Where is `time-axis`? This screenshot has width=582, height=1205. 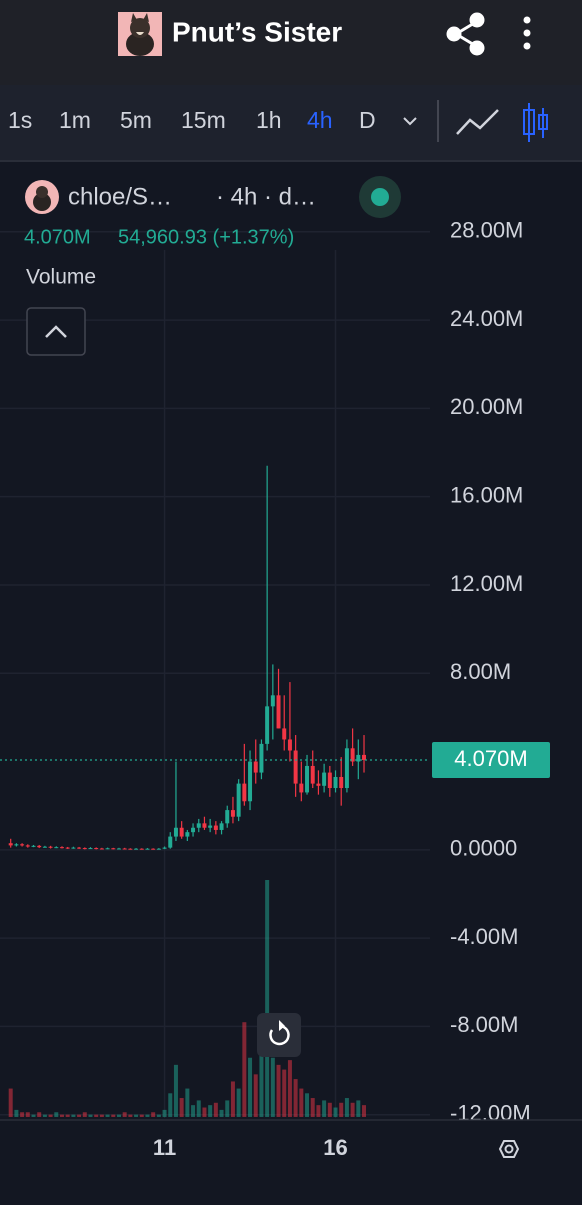
time-axis is located at coordinates (291, 1160).